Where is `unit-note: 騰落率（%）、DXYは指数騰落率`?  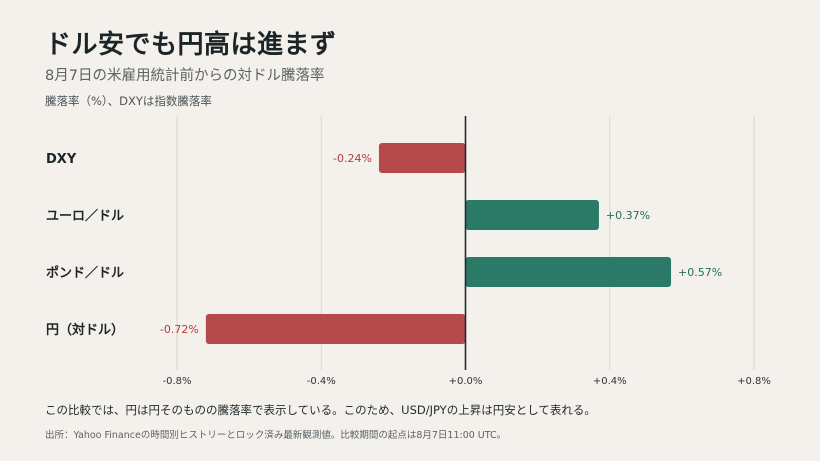 unit-note: 騰落率（%）、DXYは指数騰落率 is located at coordinates (128, 101).